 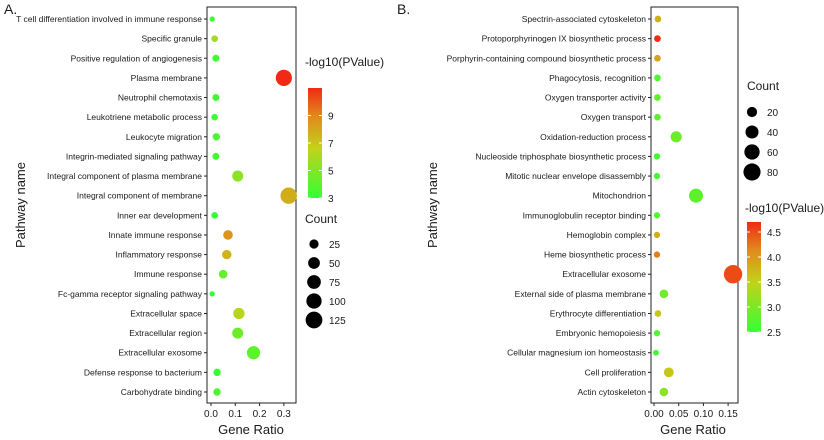 I want to click on color-legend-title-a: -log10(PValue), so click(x=344, y=62).